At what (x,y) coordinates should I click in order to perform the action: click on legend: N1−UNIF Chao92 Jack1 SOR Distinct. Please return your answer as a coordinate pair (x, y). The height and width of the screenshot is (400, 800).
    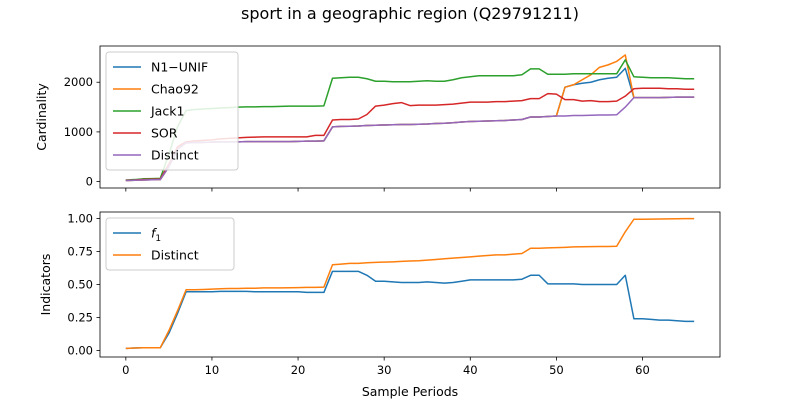
    Looking at the image, I should click on (172, 111).